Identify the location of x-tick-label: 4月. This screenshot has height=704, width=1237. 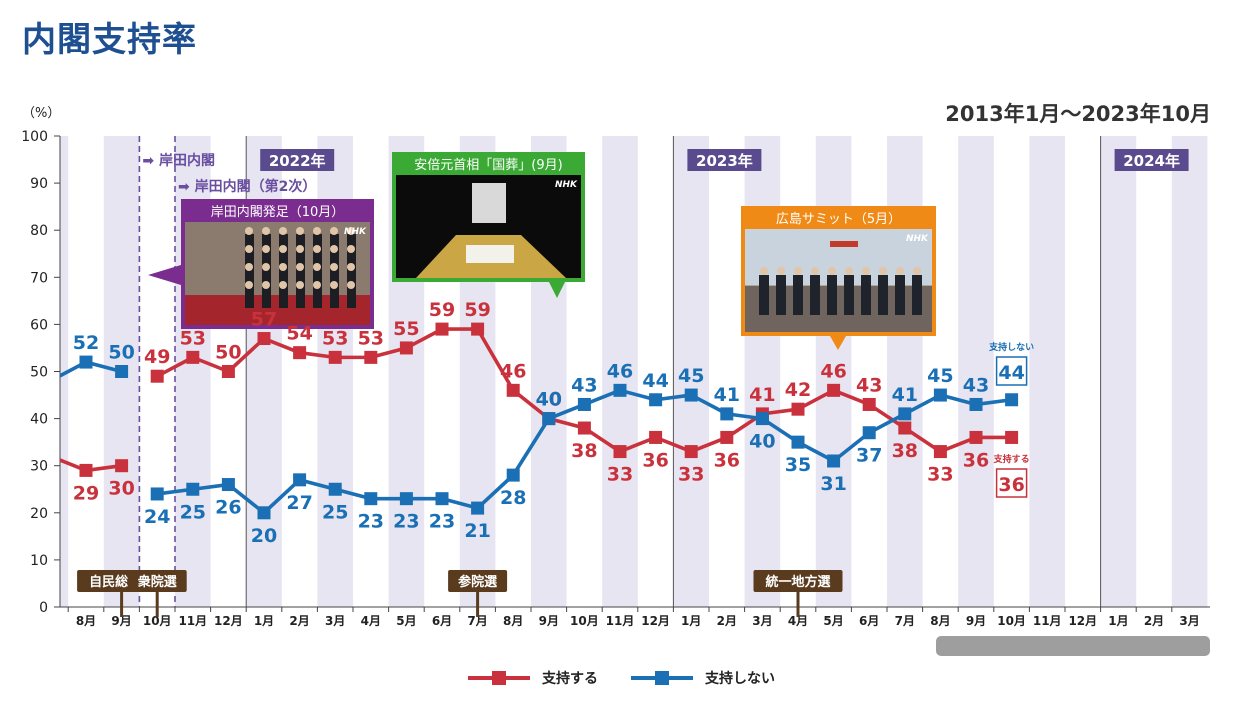
(798, 621).